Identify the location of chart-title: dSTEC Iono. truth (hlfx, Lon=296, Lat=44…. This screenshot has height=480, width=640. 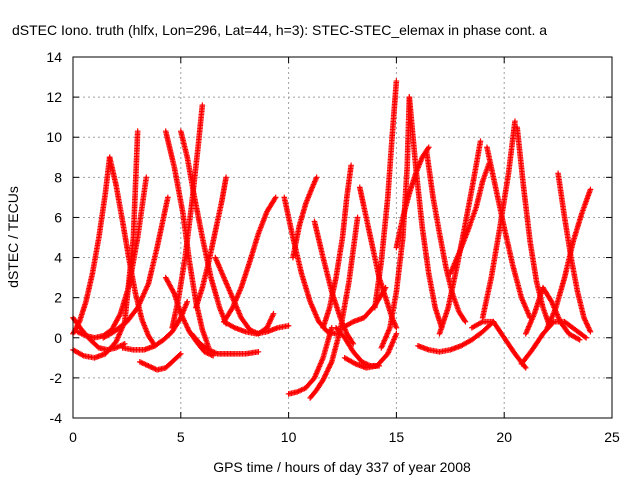
(279, 30).